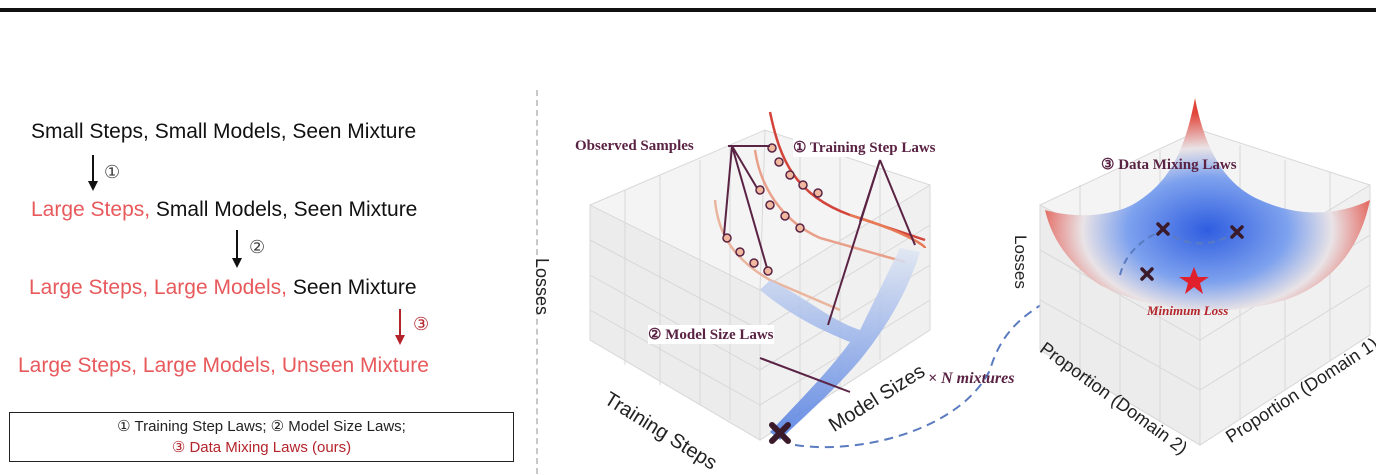  Describe the element at coordinates (284, 209) in the screenshot. I see `step-2-black: Small Models, Seen Mixture` at that location.